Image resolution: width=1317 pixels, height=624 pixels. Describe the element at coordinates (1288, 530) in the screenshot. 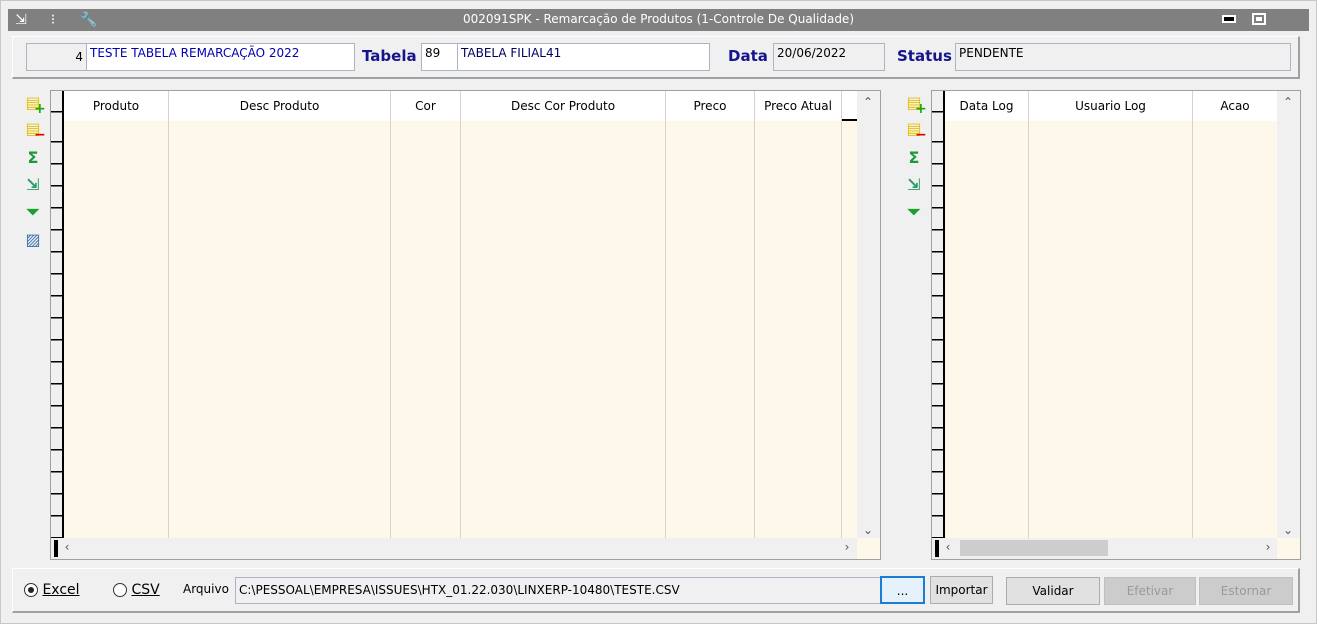

I see `log-scroll-down-icon: ⌄` at that location.